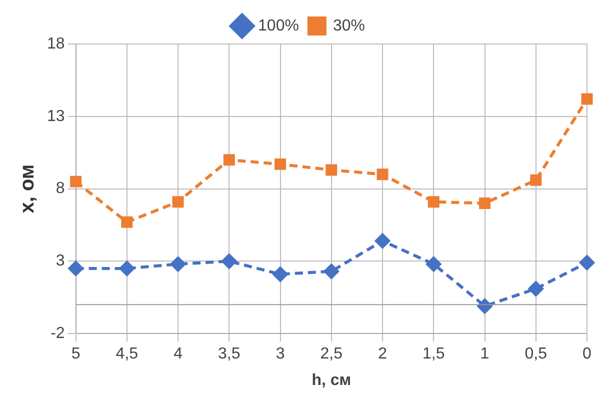 The width and height of the screenshot is (609, 402). Describe the element at coordinates (60, 189) in the screenshot. I see `y-tick-label: 8` at that location.